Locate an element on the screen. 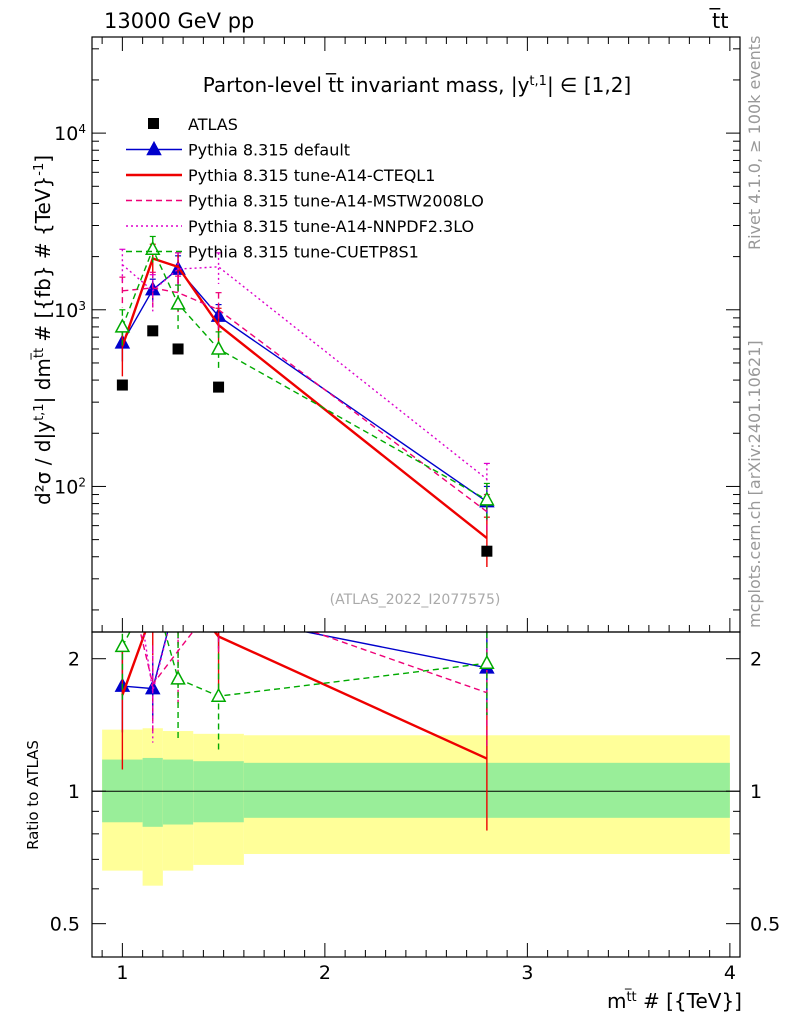 Image resolution: width=786 pixels, height=1028 pixels. x-tick-label: 2 is located at coordinates (325, 973).